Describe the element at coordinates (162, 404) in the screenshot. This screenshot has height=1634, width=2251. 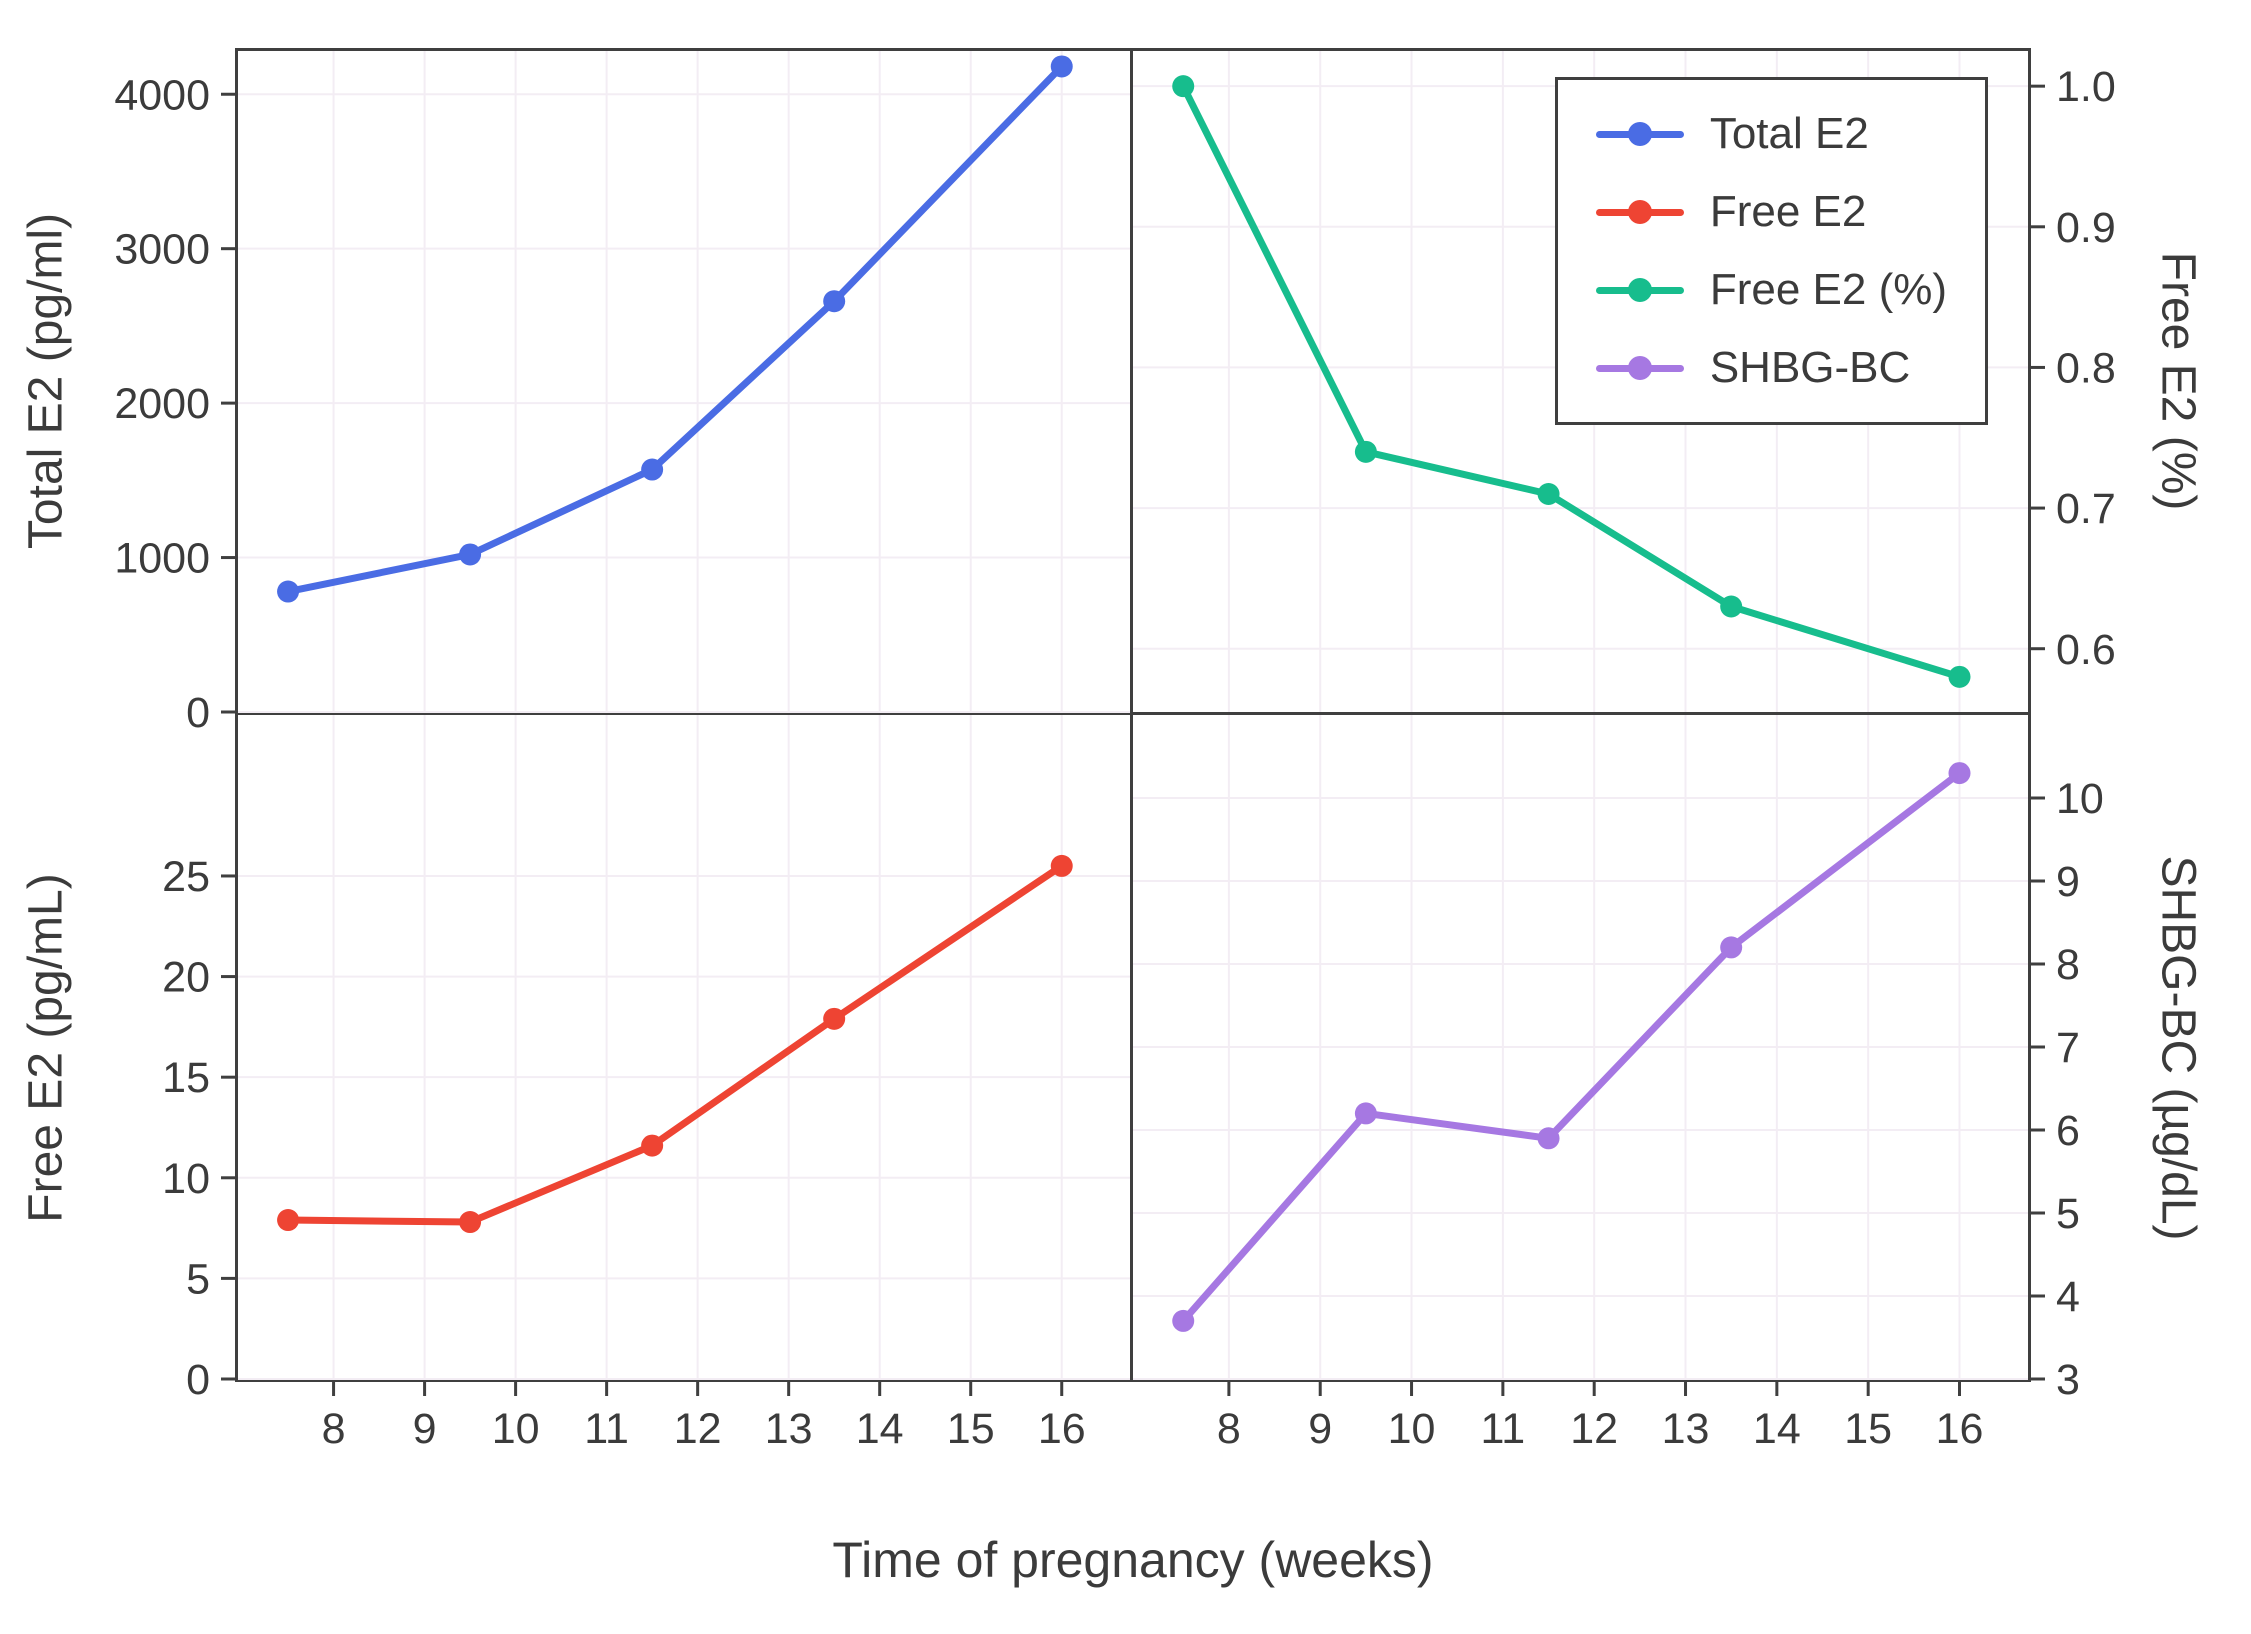
I see `svg-text: 2000` at that location.